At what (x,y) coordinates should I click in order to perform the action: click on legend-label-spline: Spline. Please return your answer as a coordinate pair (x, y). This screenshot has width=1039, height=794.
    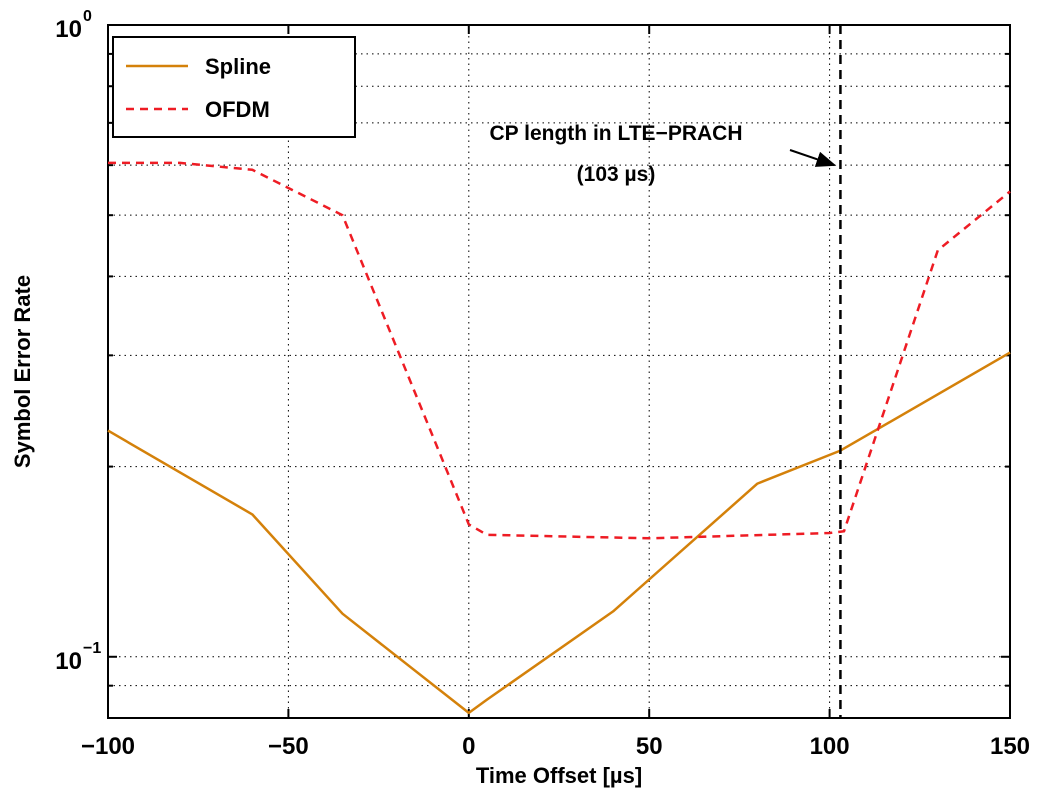
    Looking at the image, I should click on (238, 66).